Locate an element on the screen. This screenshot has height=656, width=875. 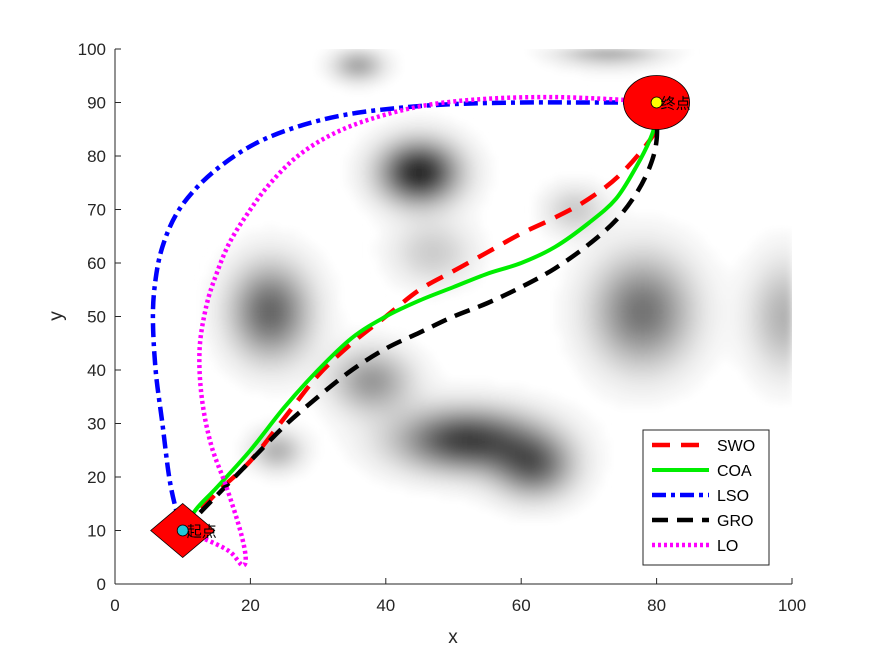
legend-label-coa: COA is located at coordinates (734, 471).